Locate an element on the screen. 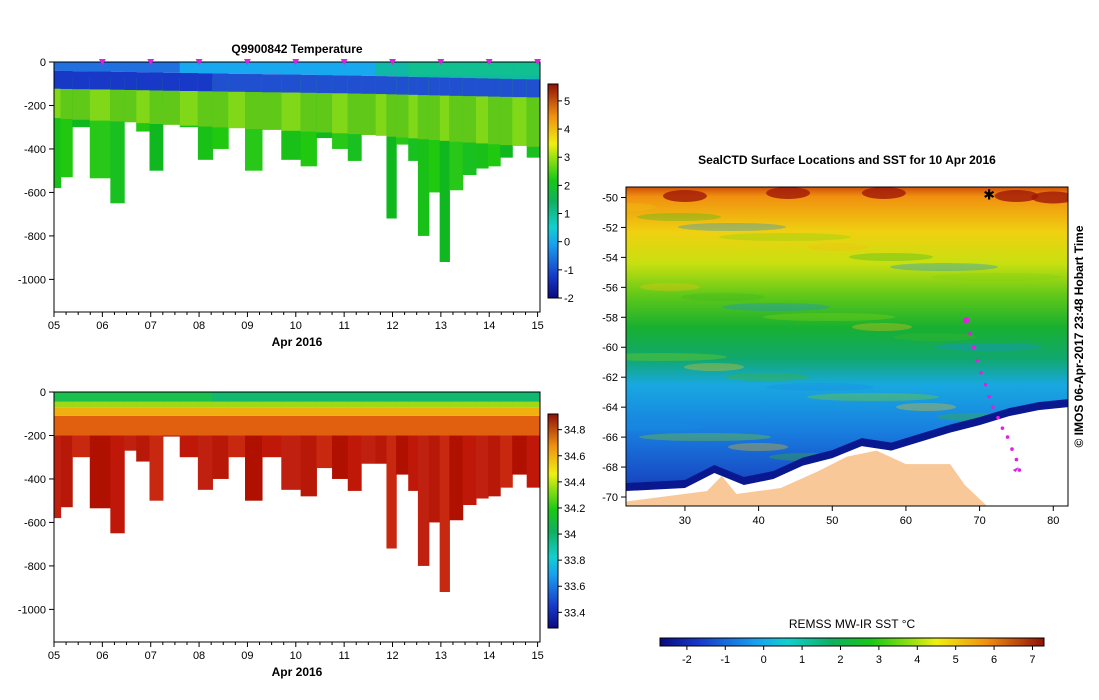 The height and width of the screenshot is (700, 1099). x-tick-label: 06 is located at coordinates (102, 326).